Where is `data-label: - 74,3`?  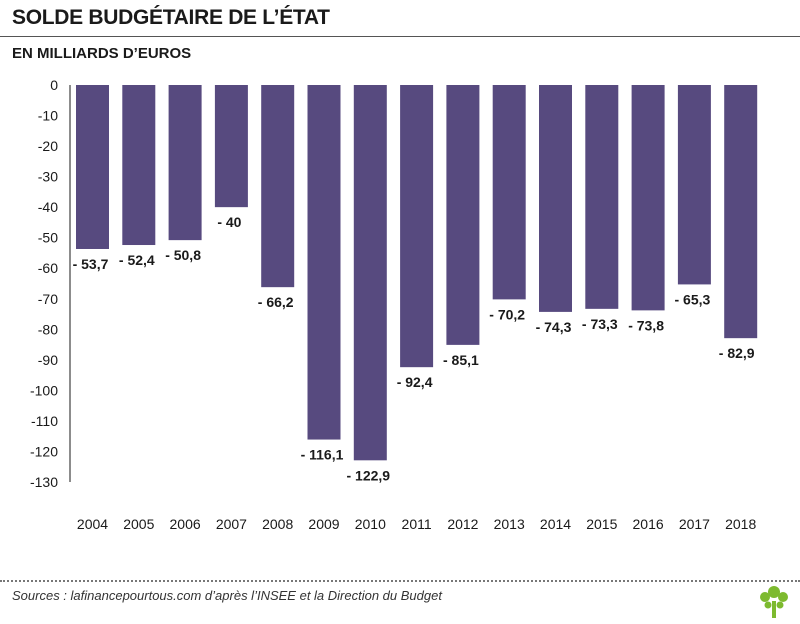
data-label: - 74,3 is located at coordinates (554, 327).